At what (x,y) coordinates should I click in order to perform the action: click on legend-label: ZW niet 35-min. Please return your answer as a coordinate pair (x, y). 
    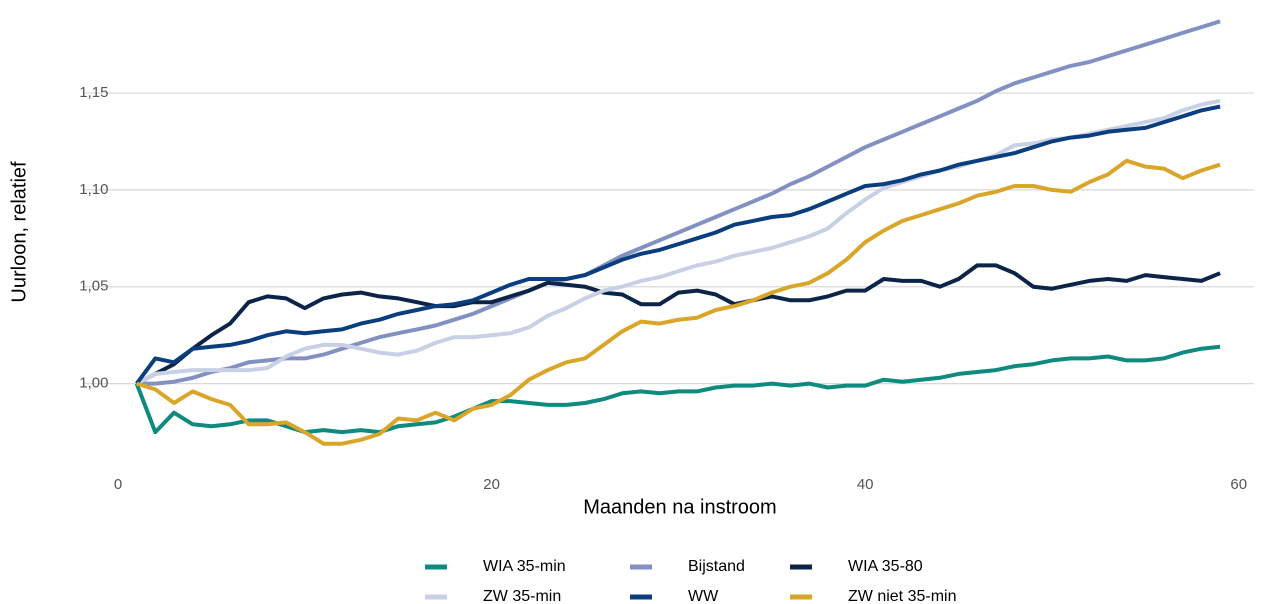
    Looking at the image, I should click on (902, 596).